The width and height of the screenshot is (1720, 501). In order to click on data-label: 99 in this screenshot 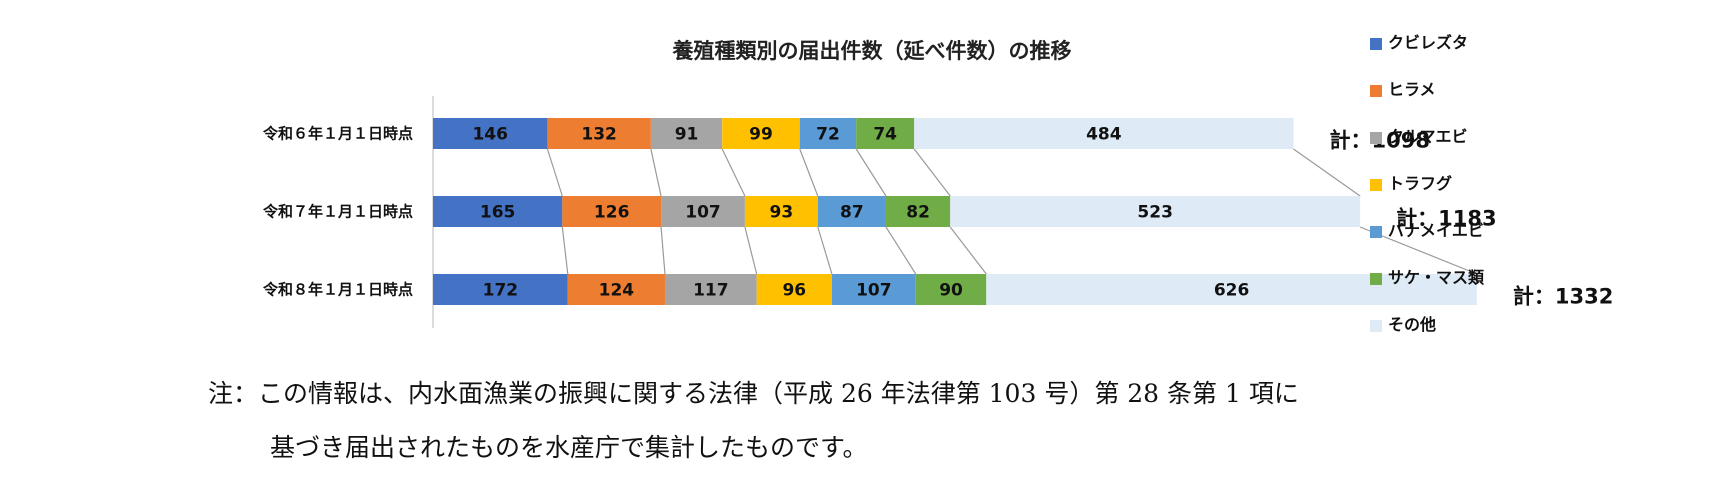, I will do `click(761, 135)`.